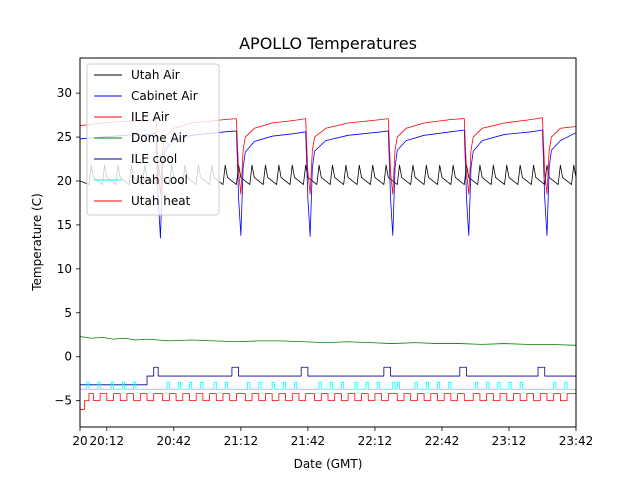 This screenshot has height=480, width=640. I want to click on x-axis-label: Date (GMT), so click(328, 464).